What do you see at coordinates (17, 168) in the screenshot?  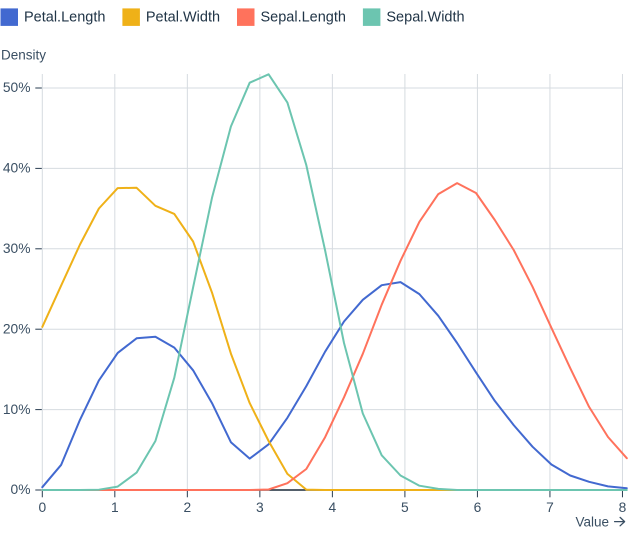 I see `svg-text: 40%` at bounding box center [17, 168].